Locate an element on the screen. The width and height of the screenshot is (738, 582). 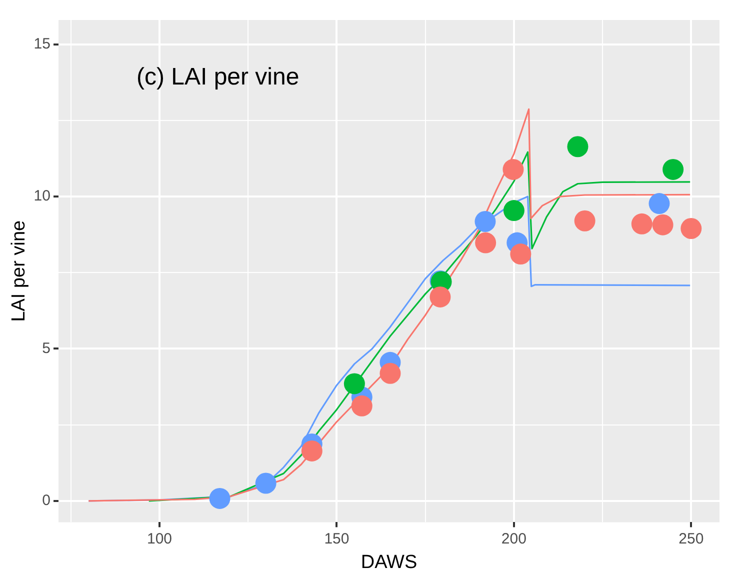
y-tick-label: 15 is located at coordinates (42, 43).